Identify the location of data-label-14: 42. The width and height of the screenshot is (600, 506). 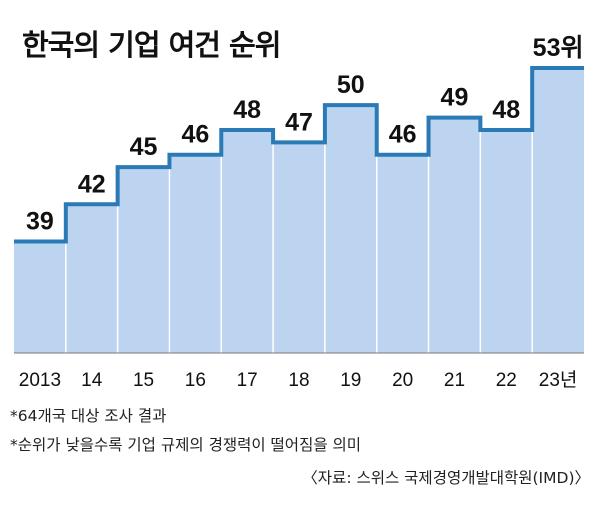
(92, 184).